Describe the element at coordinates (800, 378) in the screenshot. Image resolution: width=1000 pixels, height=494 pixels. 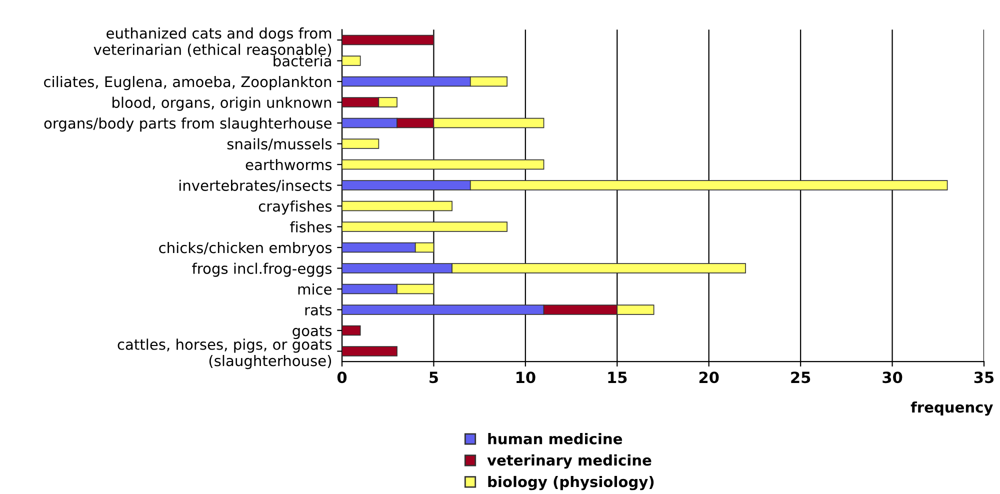
I see `x-tick-label: 25` at that location.